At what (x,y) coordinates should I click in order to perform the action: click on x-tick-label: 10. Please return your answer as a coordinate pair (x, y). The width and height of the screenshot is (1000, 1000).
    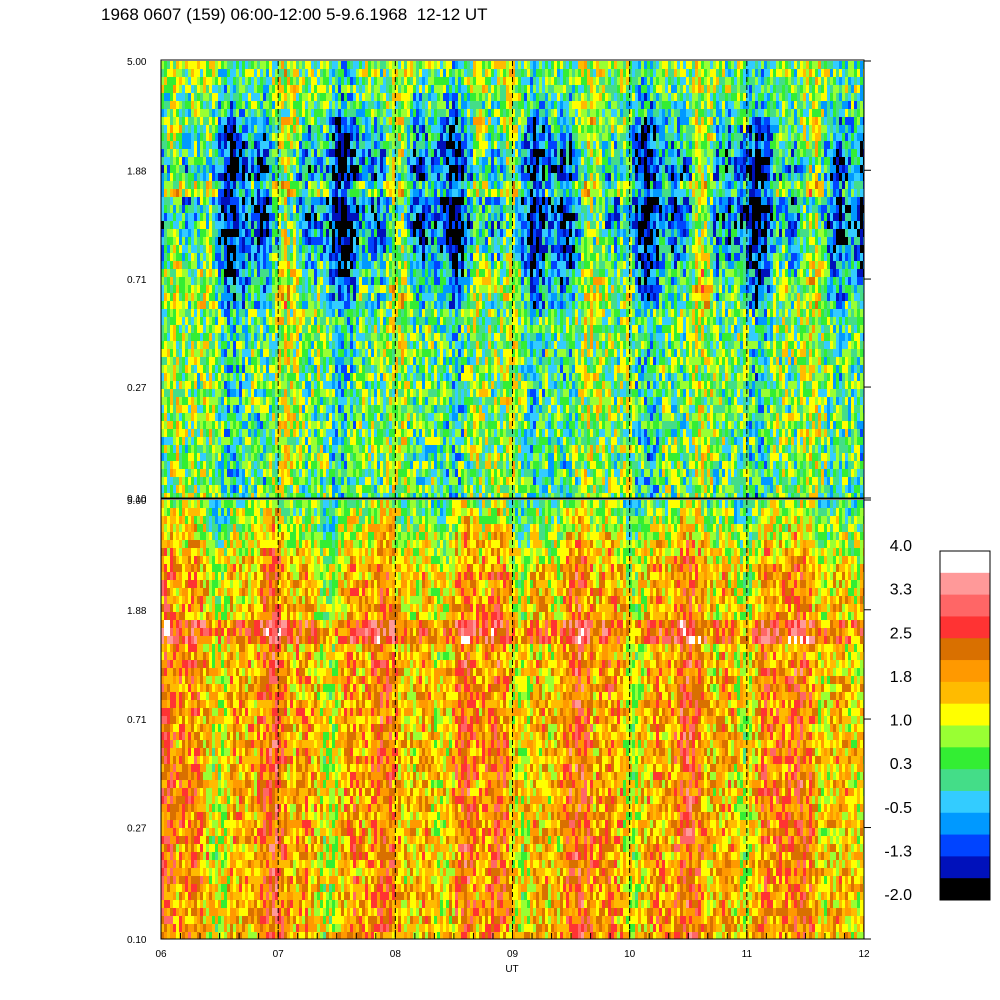
    Looking at the image, I should click on (630, 954).